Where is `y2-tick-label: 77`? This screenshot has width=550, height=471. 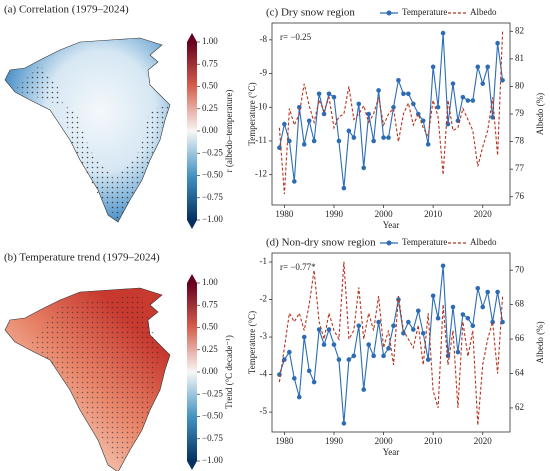 y2-tick-label: 77 is located at coordinates (520, 168).